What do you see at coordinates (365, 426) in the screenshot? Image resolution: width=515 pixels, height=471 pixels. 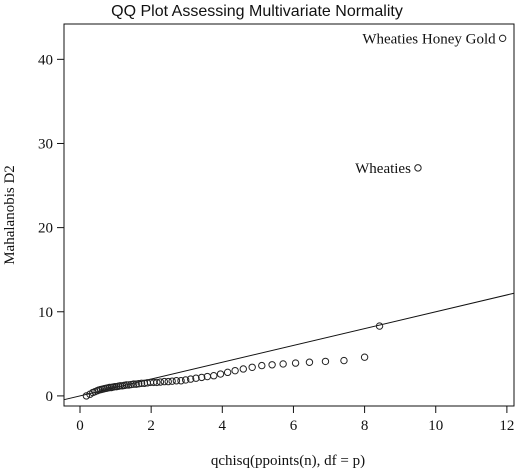 I see `x-tick-label: 8` at bounding box center [365, 426].